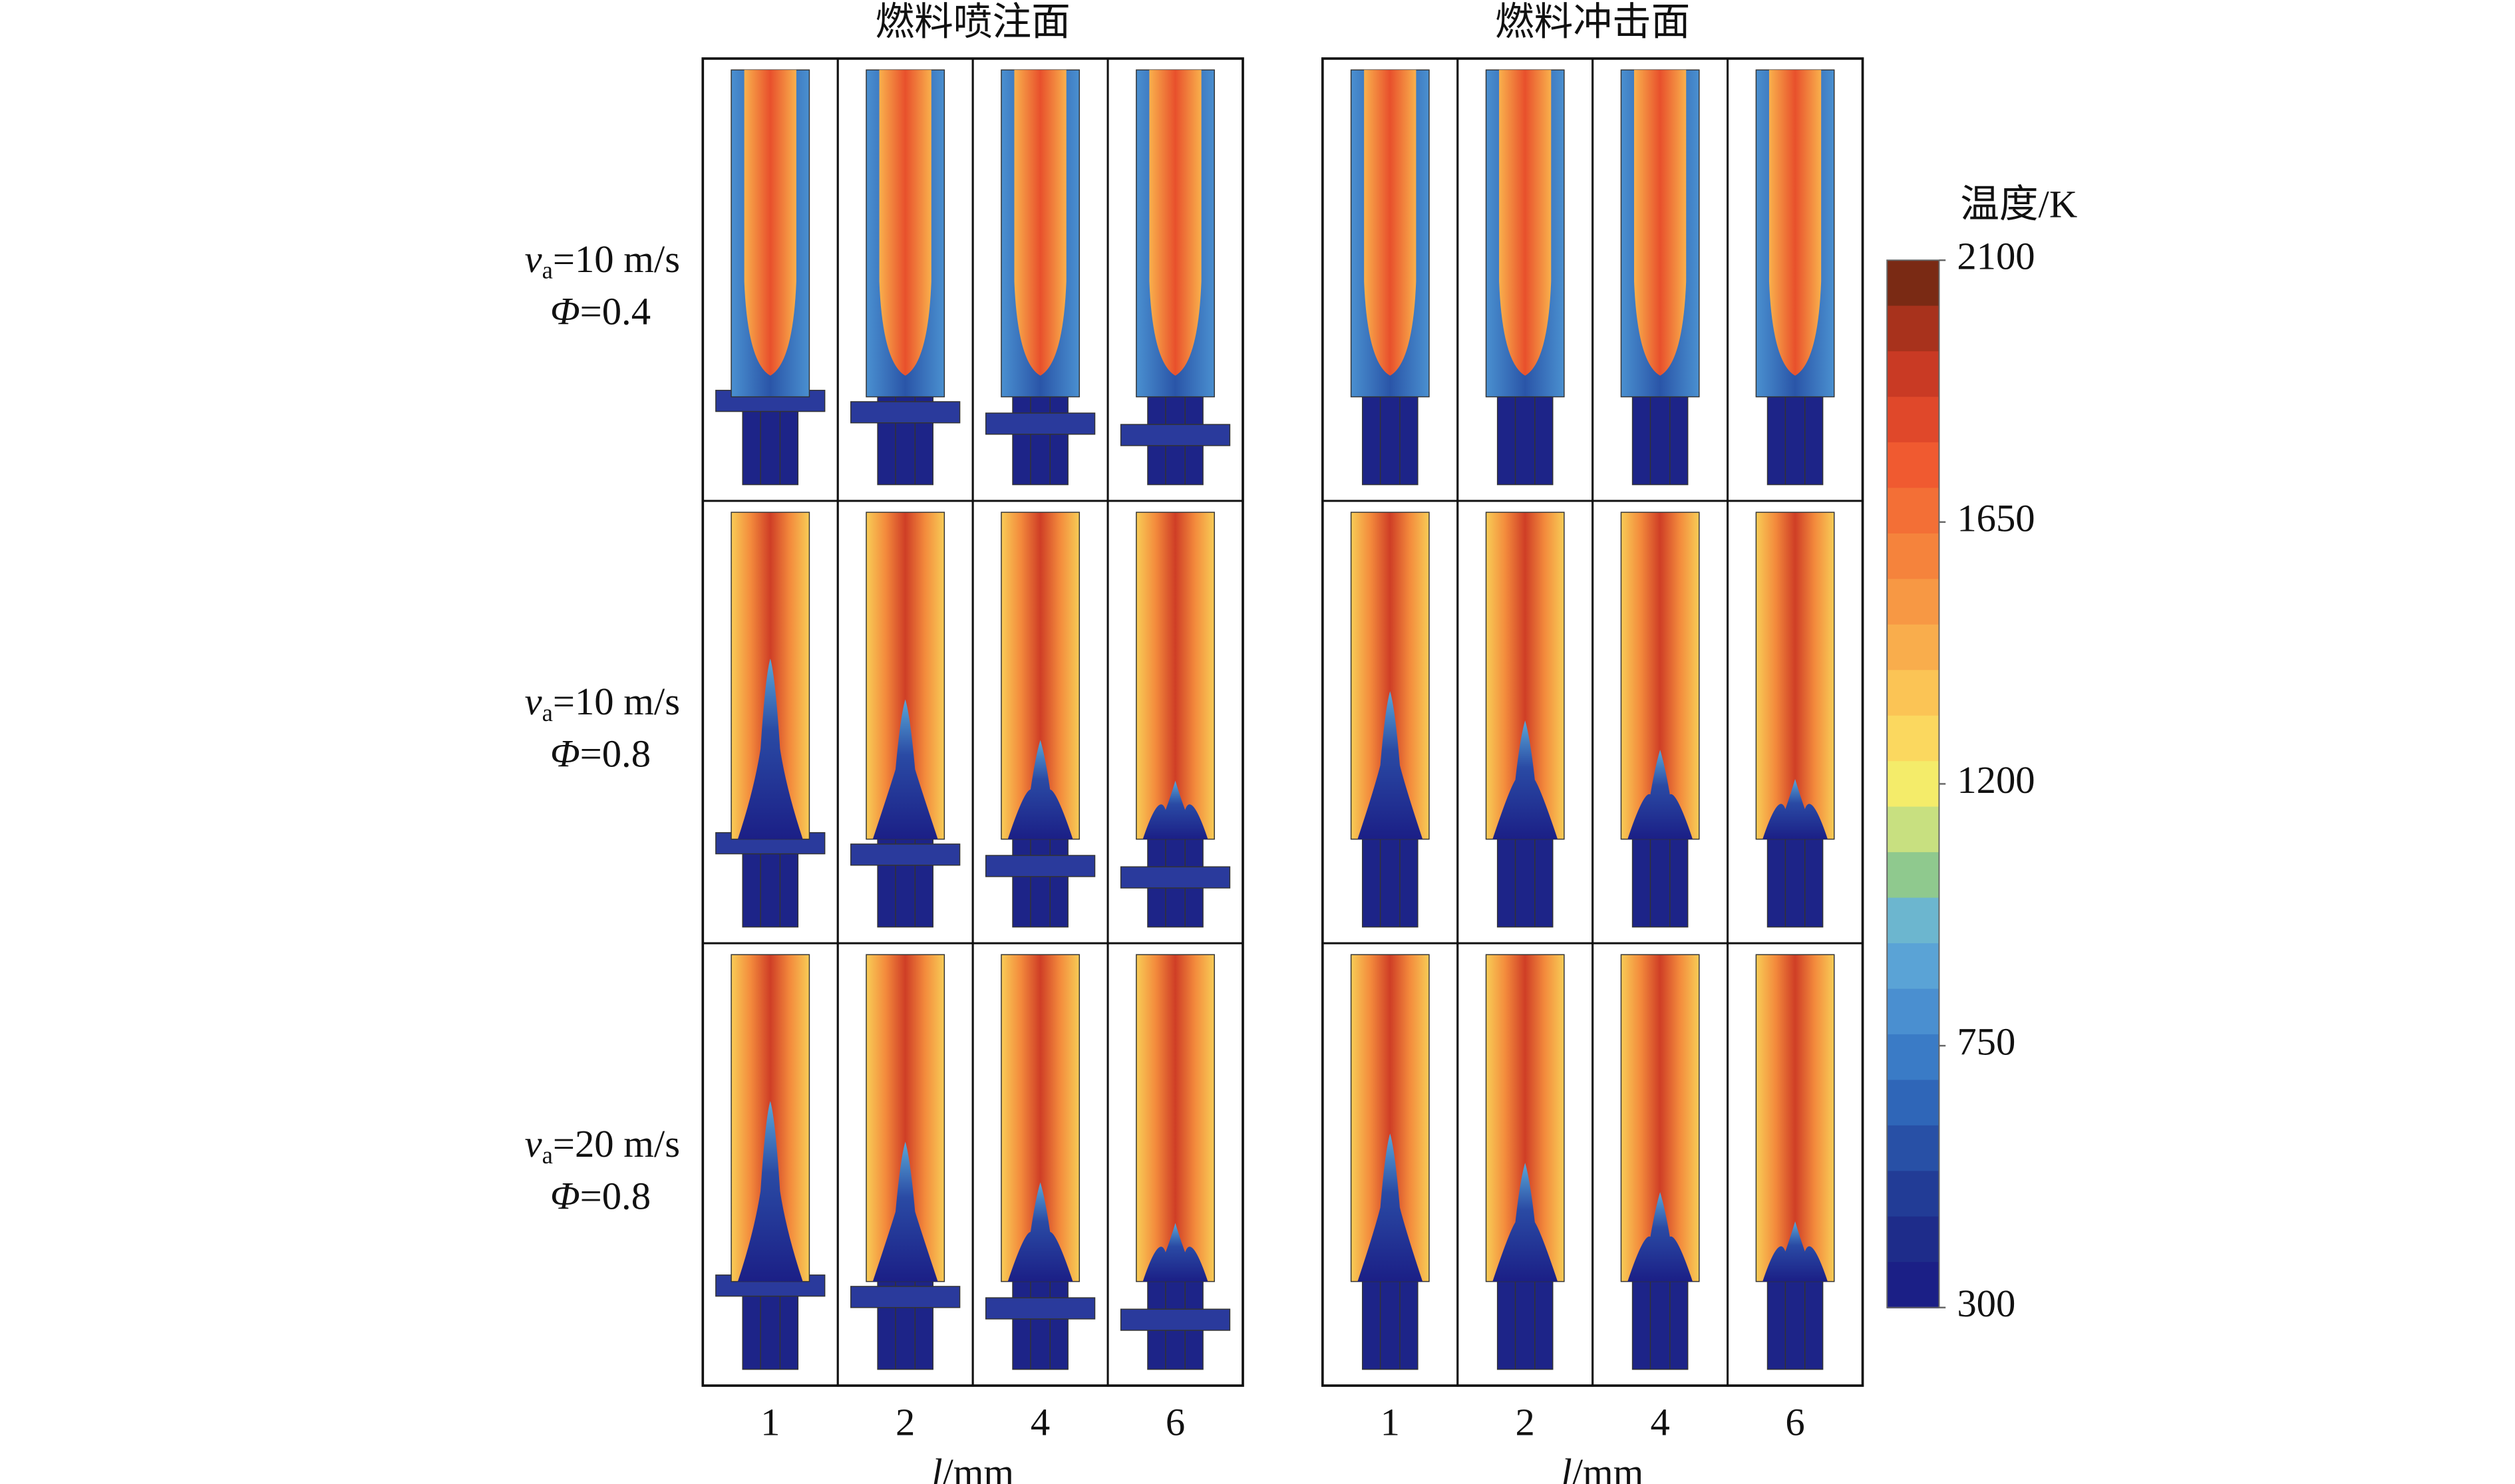 Image resolution: width=2515 pixels, height=1484 pixels. Describe the element at coordinates (617, 1144) in the screenshot. I see `velocity-value: =20 m/s` at that location.